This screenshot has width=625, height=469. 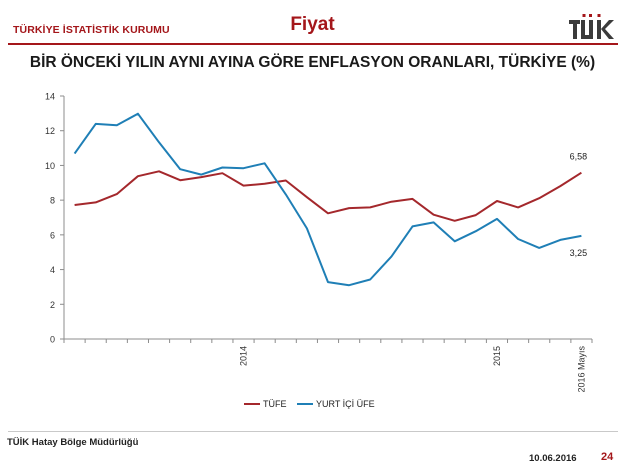 I want to click on data-label: 3,25, so click(x=579, y=253).